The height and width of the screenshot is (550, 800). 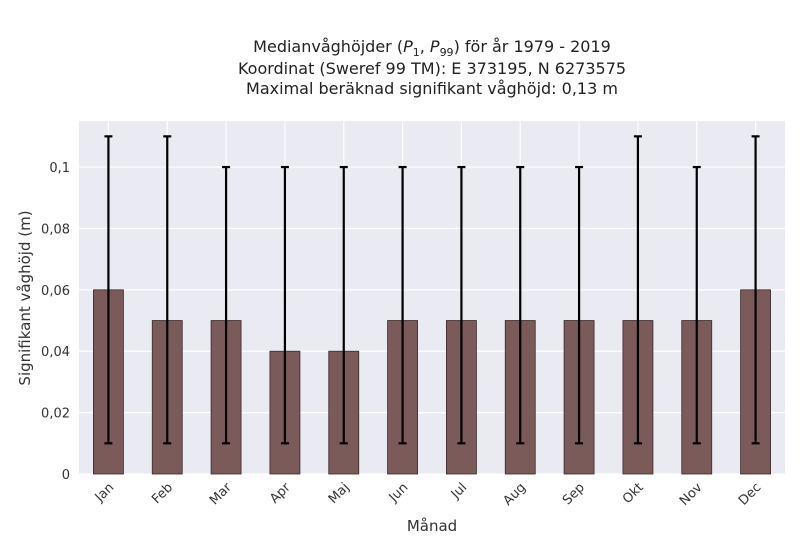 I want to click on y-tick-label: 0,06, so click(x=55, y=291).